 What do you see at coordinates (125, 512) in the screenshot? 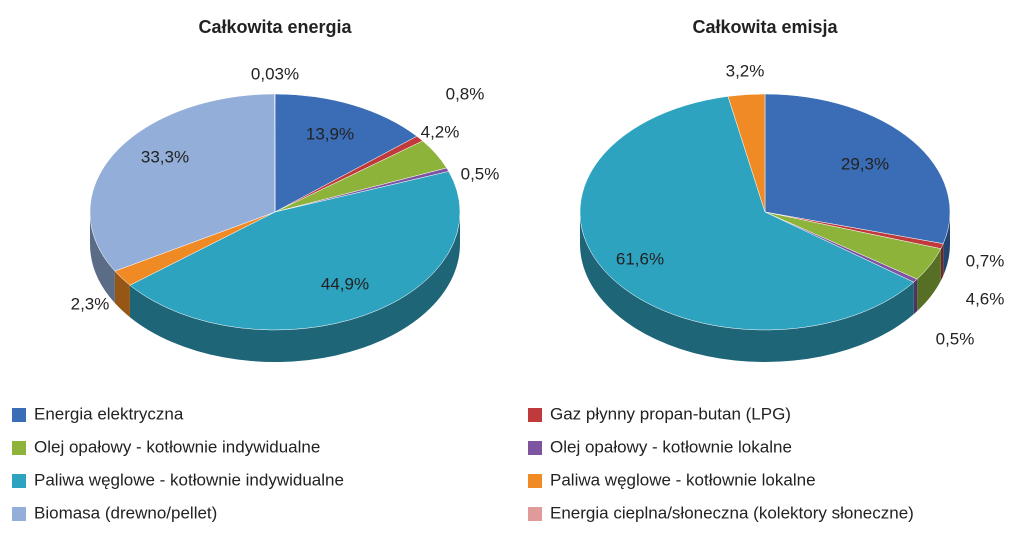
I see `legend-label: Biomasa (drewno/pellet)` at bounding box center [125, 512].